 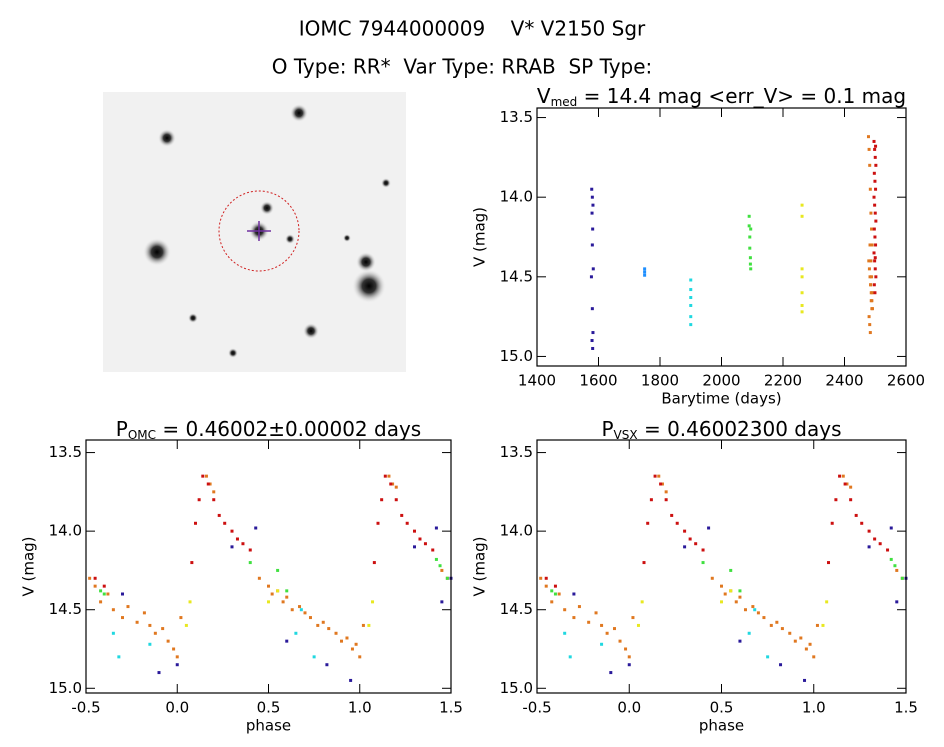 I want to click on y-tick-label: 15.0, so click(x=65, y=688).